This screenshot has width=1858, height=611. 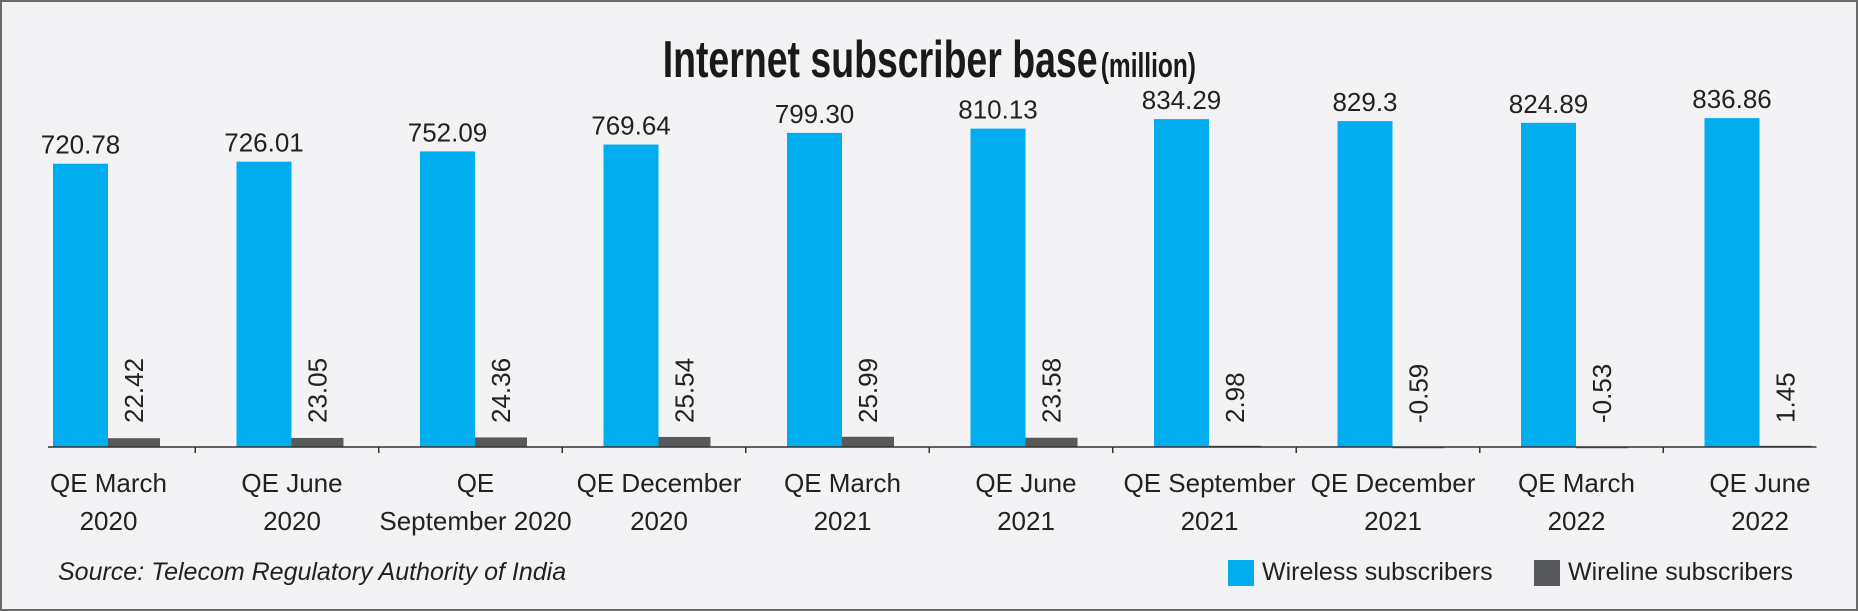 I want to click on data-label-wireless: 824.89, so click(x=1549, y=104).